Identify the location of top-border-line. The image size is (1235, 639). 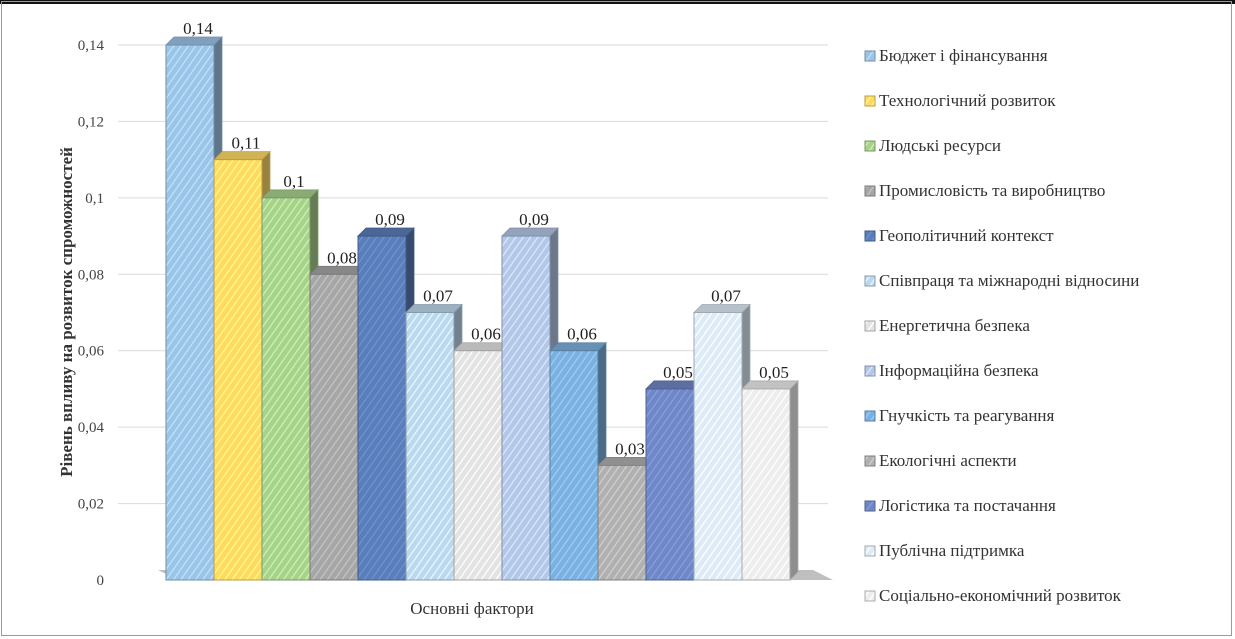
(617, 2).